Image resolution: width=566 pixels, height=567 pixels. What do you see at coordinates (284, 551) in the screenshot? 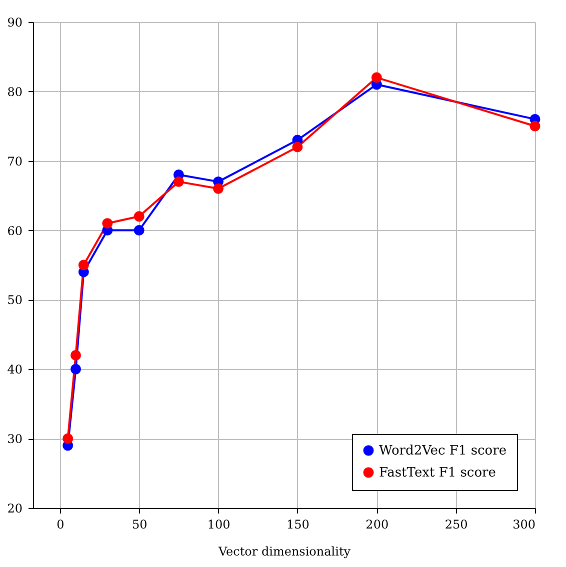
I see `x-axis-title: Vector dimensionality` at bounding box center [284, 551].